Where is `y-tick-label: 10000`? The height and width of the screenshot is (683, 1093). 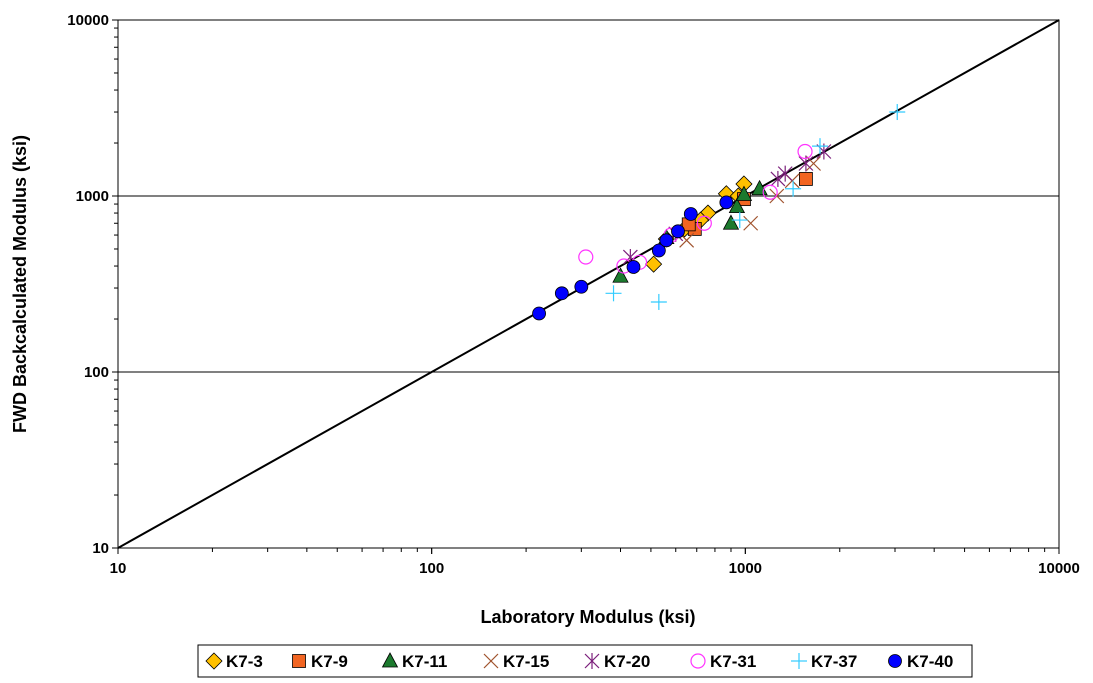
y-tick-label: 10000 is located at coordinates (88, 20).